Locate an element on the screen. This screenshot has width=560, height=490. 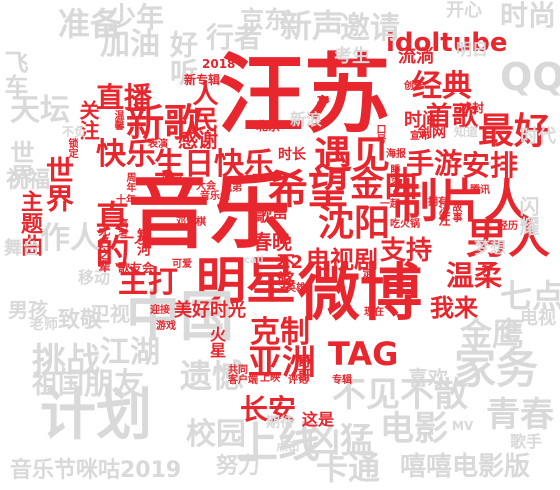
cloud-word: 长安 is located at coordinates (268, 409).